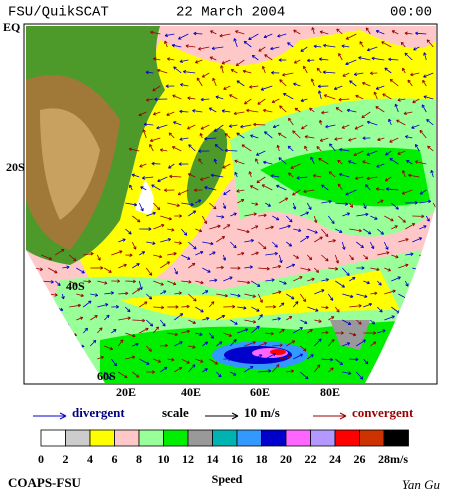 Image resolution: width=450 pixels, height=500 pixels. I want to click on lon-label: 80E, so click(330, 392).